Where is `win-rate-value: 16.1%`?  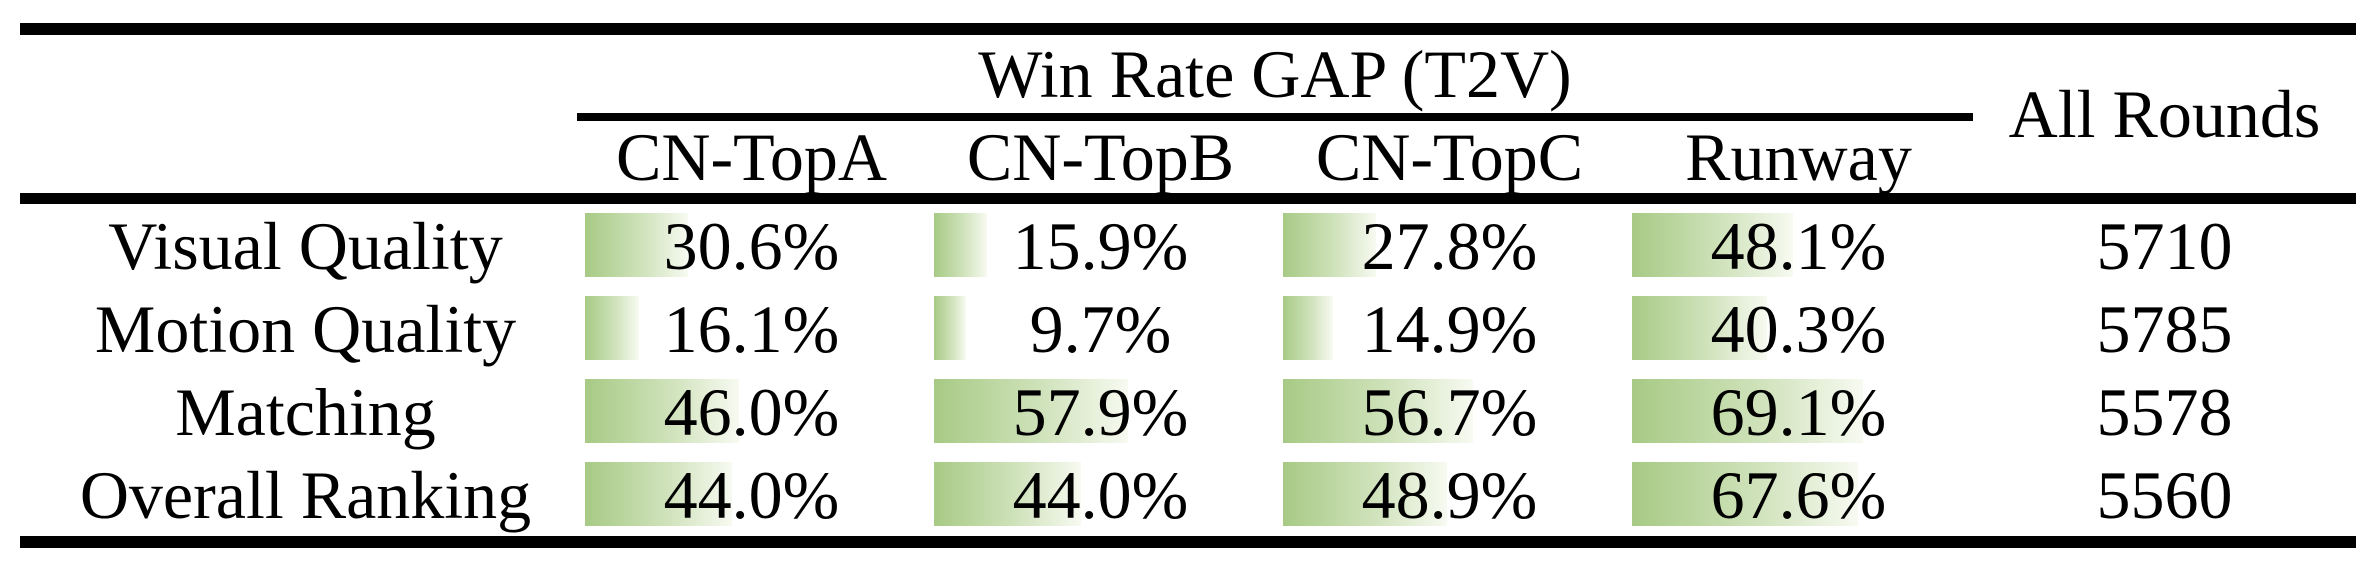
win-rate-value: 16.1% is located at coordinates (751, 328).